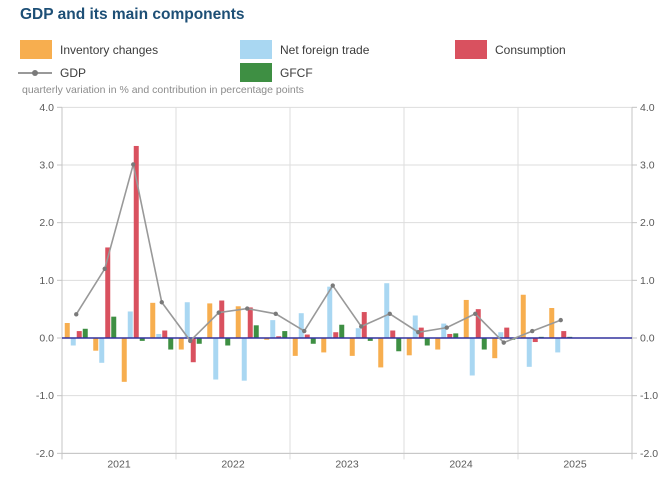 The width and height of the screenshot is (671, 495). Describe the element at coordinates (250, 322) in the screenshot. I see `bar-consumption-2022-Q3` at that location.